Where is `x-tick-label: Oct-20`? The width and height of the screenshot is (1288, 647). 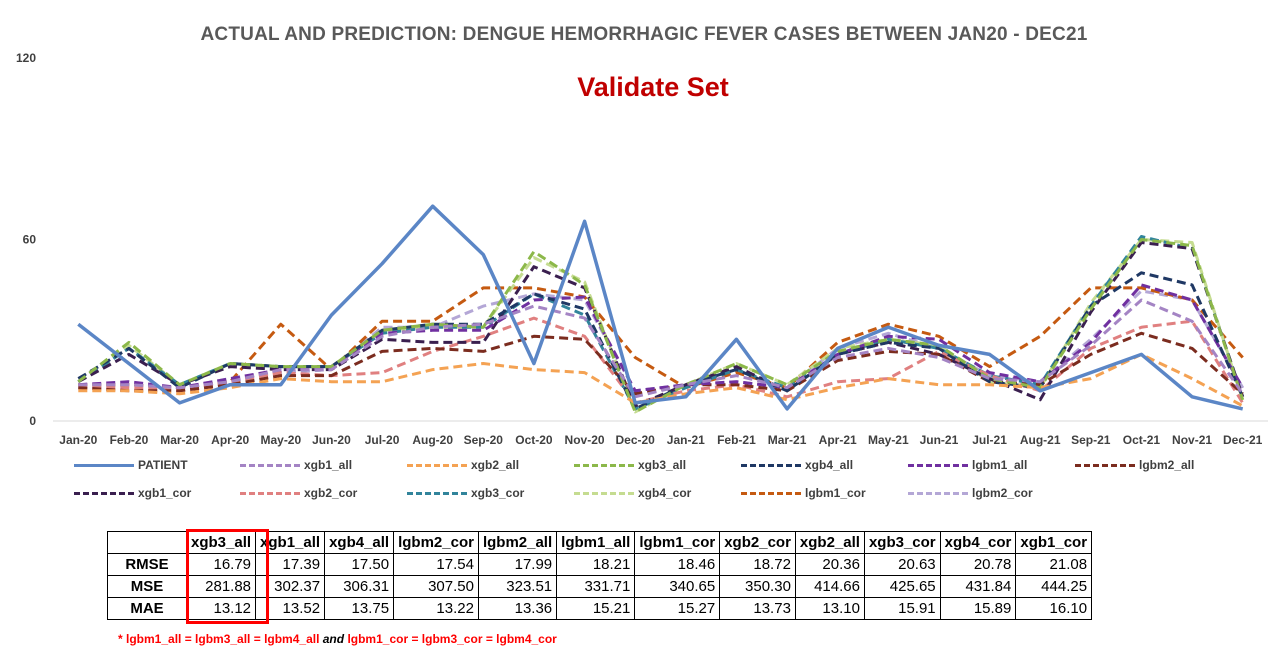
x-tick-label: Oct-20 is located at coordinates (534, 440).